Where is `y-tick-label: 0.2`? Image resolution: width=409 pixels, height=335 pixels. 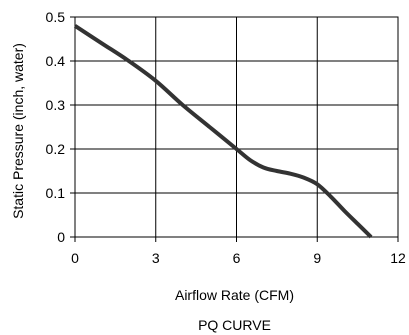
y-tick-label: 0.2 is located at coordinates (56, 149).